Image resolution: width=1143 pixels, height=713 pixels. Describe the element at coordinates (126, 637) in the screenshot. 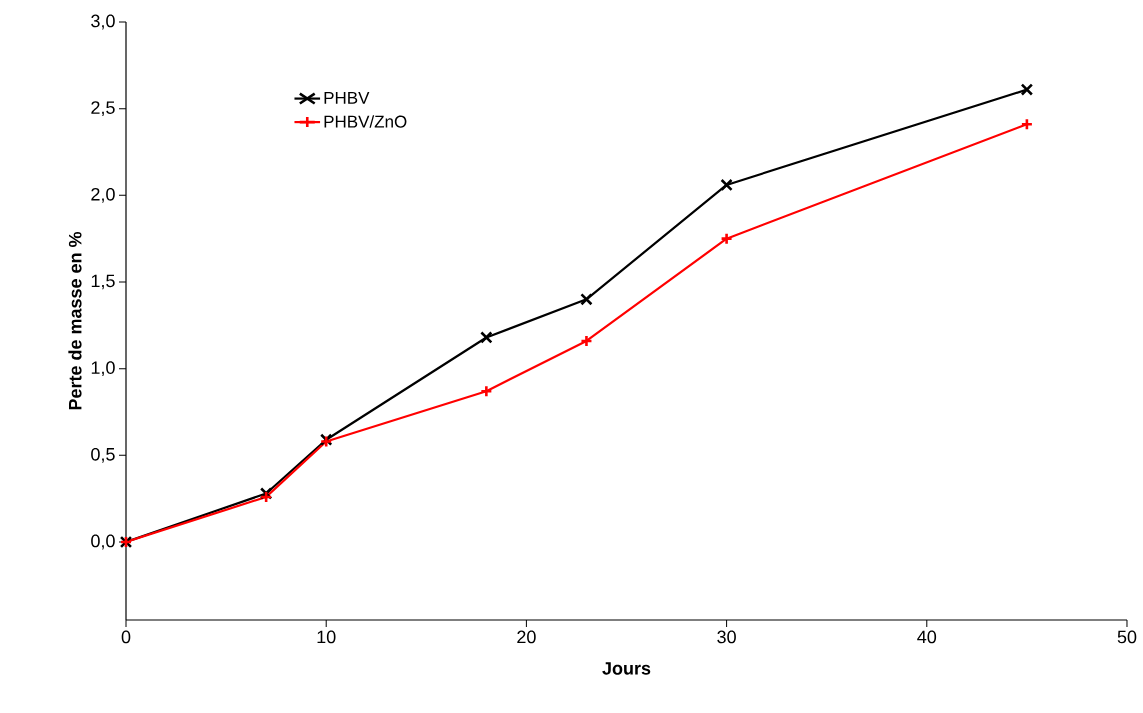

I see `x-tick-label: 0` at that location.